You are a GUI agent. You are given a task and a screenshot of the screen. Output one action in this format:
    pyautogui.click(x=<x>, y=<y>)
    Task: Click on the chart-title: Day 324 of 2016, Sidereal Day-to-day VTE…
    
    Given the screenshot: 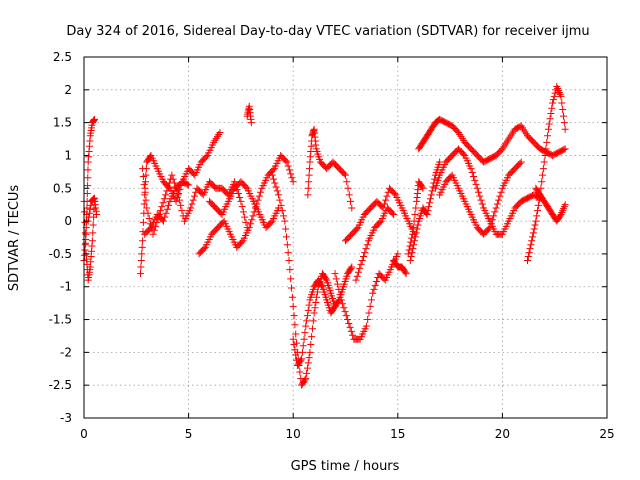 What is the action you would take?
    pyautogui.click(x=327, y=31)
    